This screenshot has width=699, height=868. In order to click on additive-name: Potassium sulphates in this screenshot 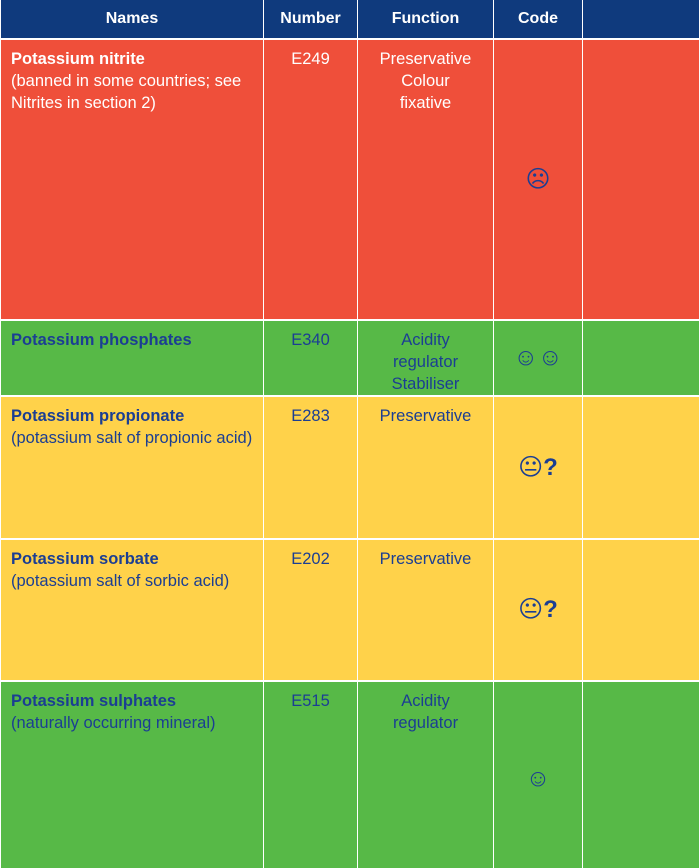, I will do `click(94, 701)`.